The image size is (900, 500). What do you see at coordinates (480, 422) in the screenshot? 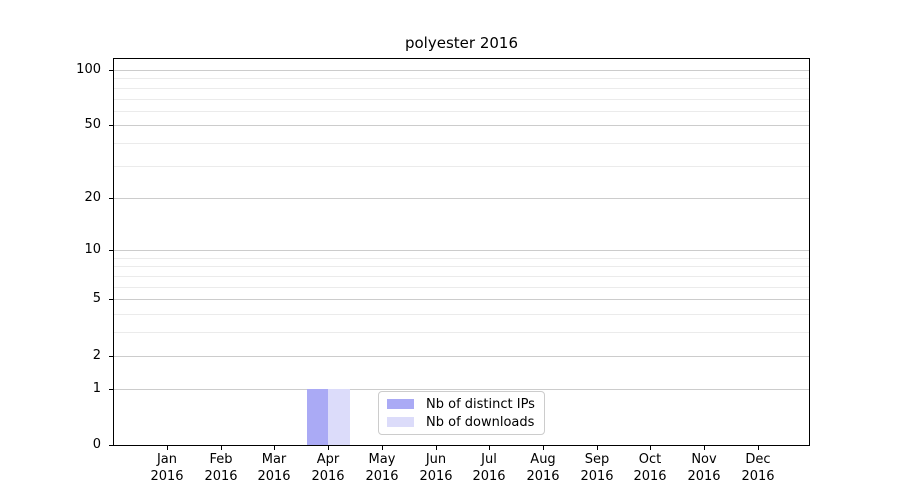
I see `legend-label: Nb of downloads` at bounding box center [480, 422].